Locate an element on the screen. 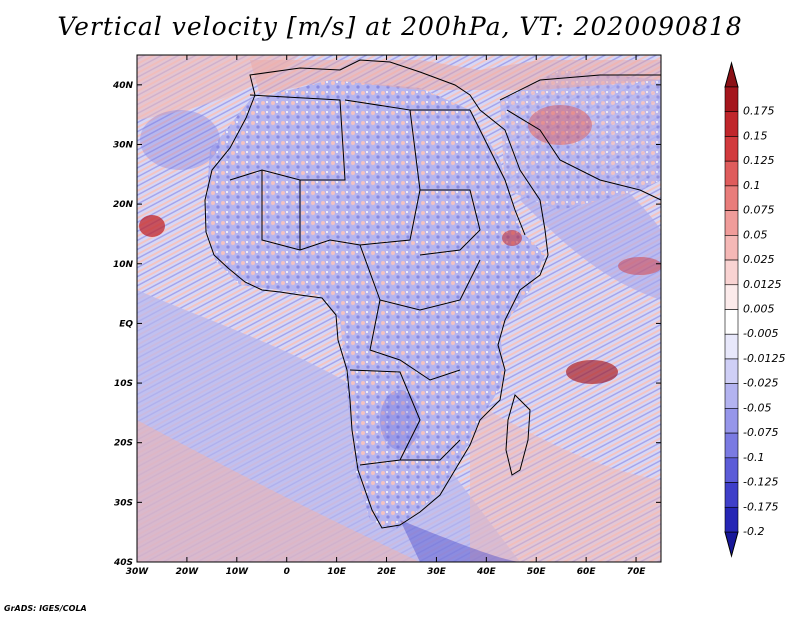 This screenshot has height=618, width=800. grads-credit: GrADS: IGES/COLA is located at coordinates (45, 608).